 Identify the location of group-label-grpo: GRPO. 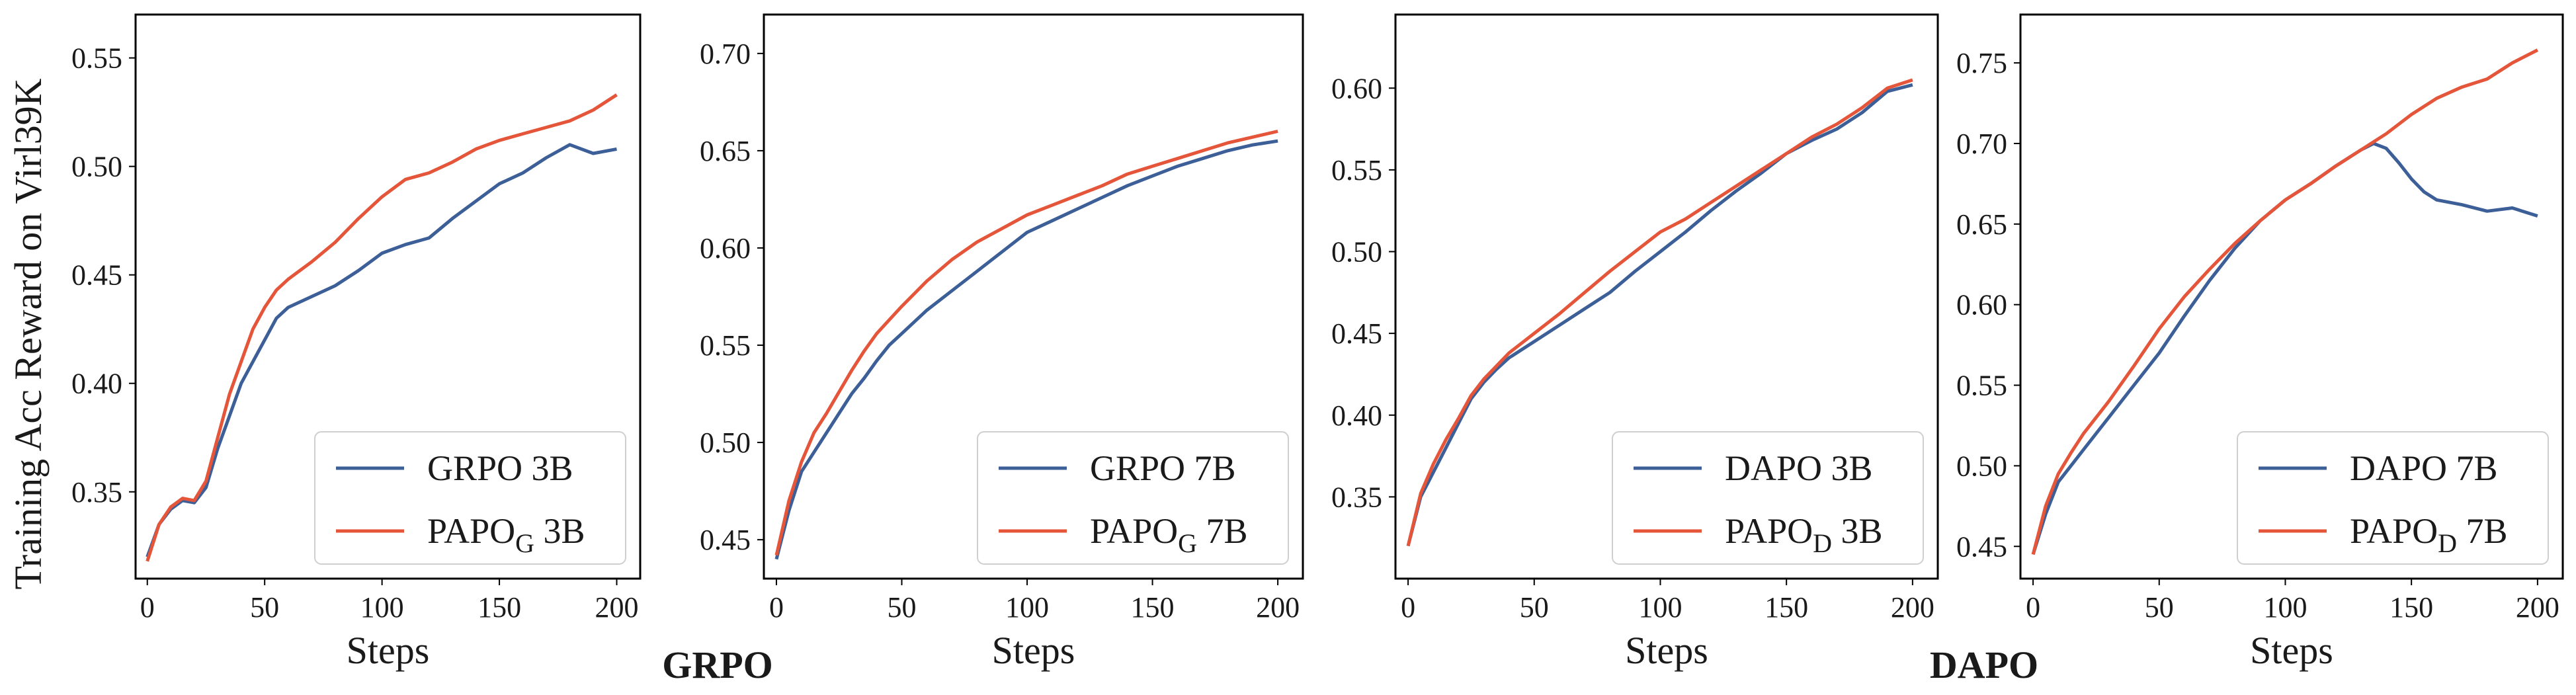
(718, 664).